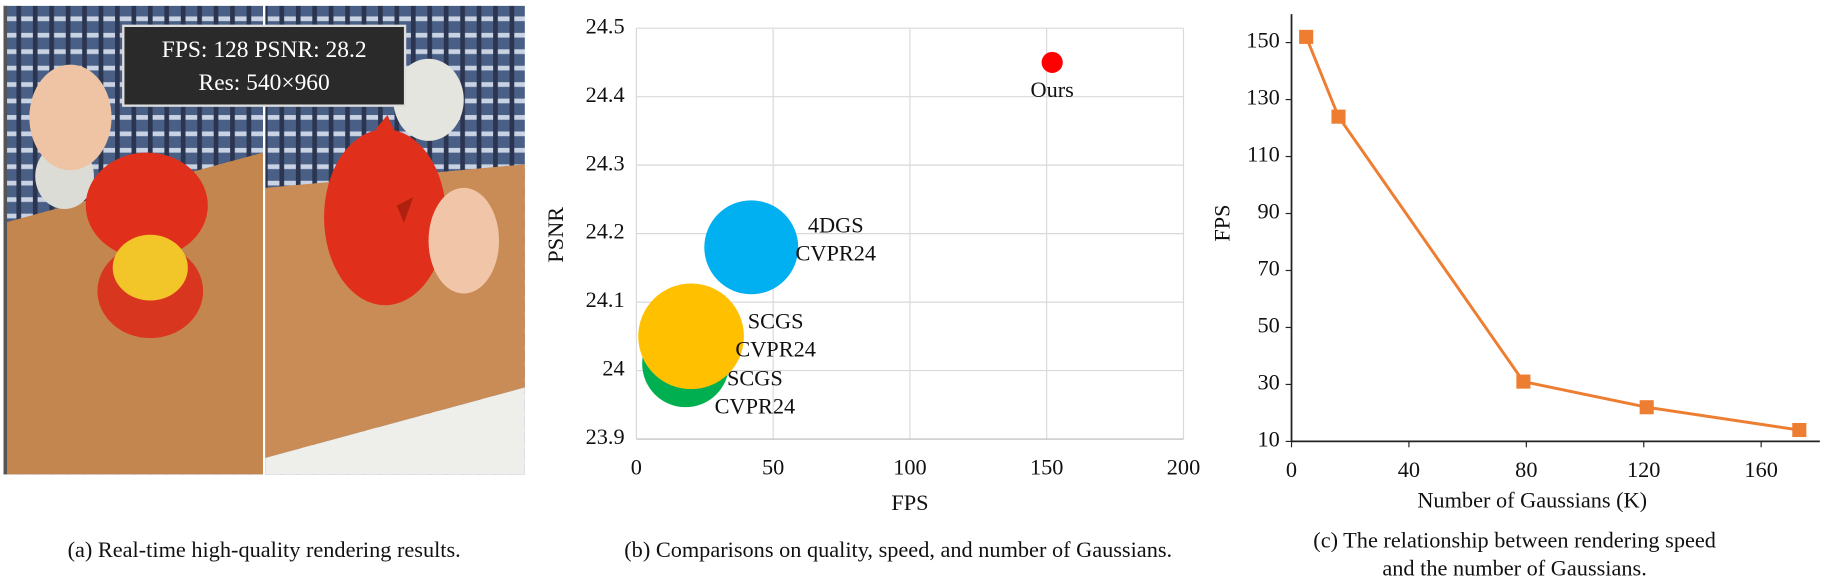 The height and width of the screenshot is (587, 1841). What do you see at coordinates (605, 231) in the screenshot?
I see `y-tick-label: 24.2` at bounding box center [605, 231].